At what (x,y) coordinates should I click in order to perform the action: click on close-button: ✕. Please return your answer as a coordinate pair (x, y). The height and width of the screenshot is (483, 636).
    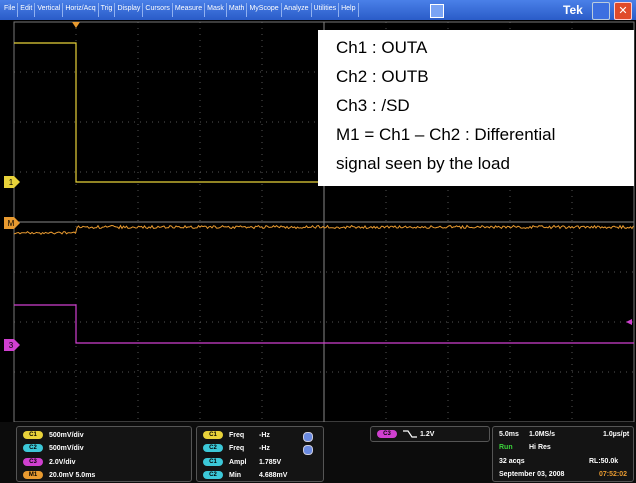
    Looking at the image, I should click on (623, 11).